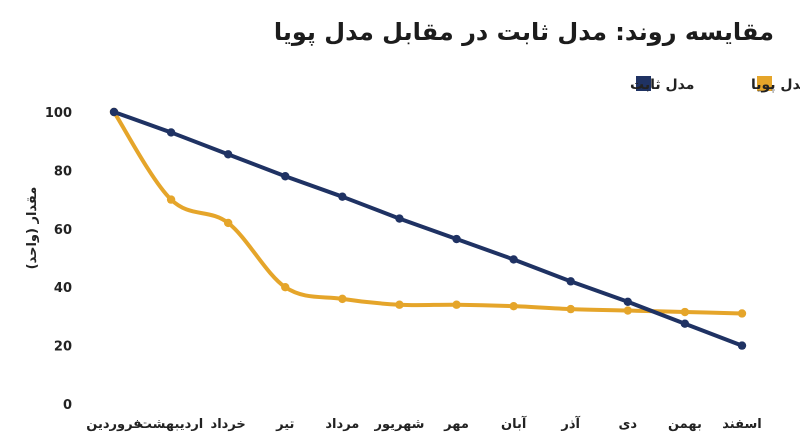 This screenshot has height=447, width=800. What do you see at coordinates (628, 424) in the screenshot?
I see `x-tick-label: دی` at bounding box center [628, 424].